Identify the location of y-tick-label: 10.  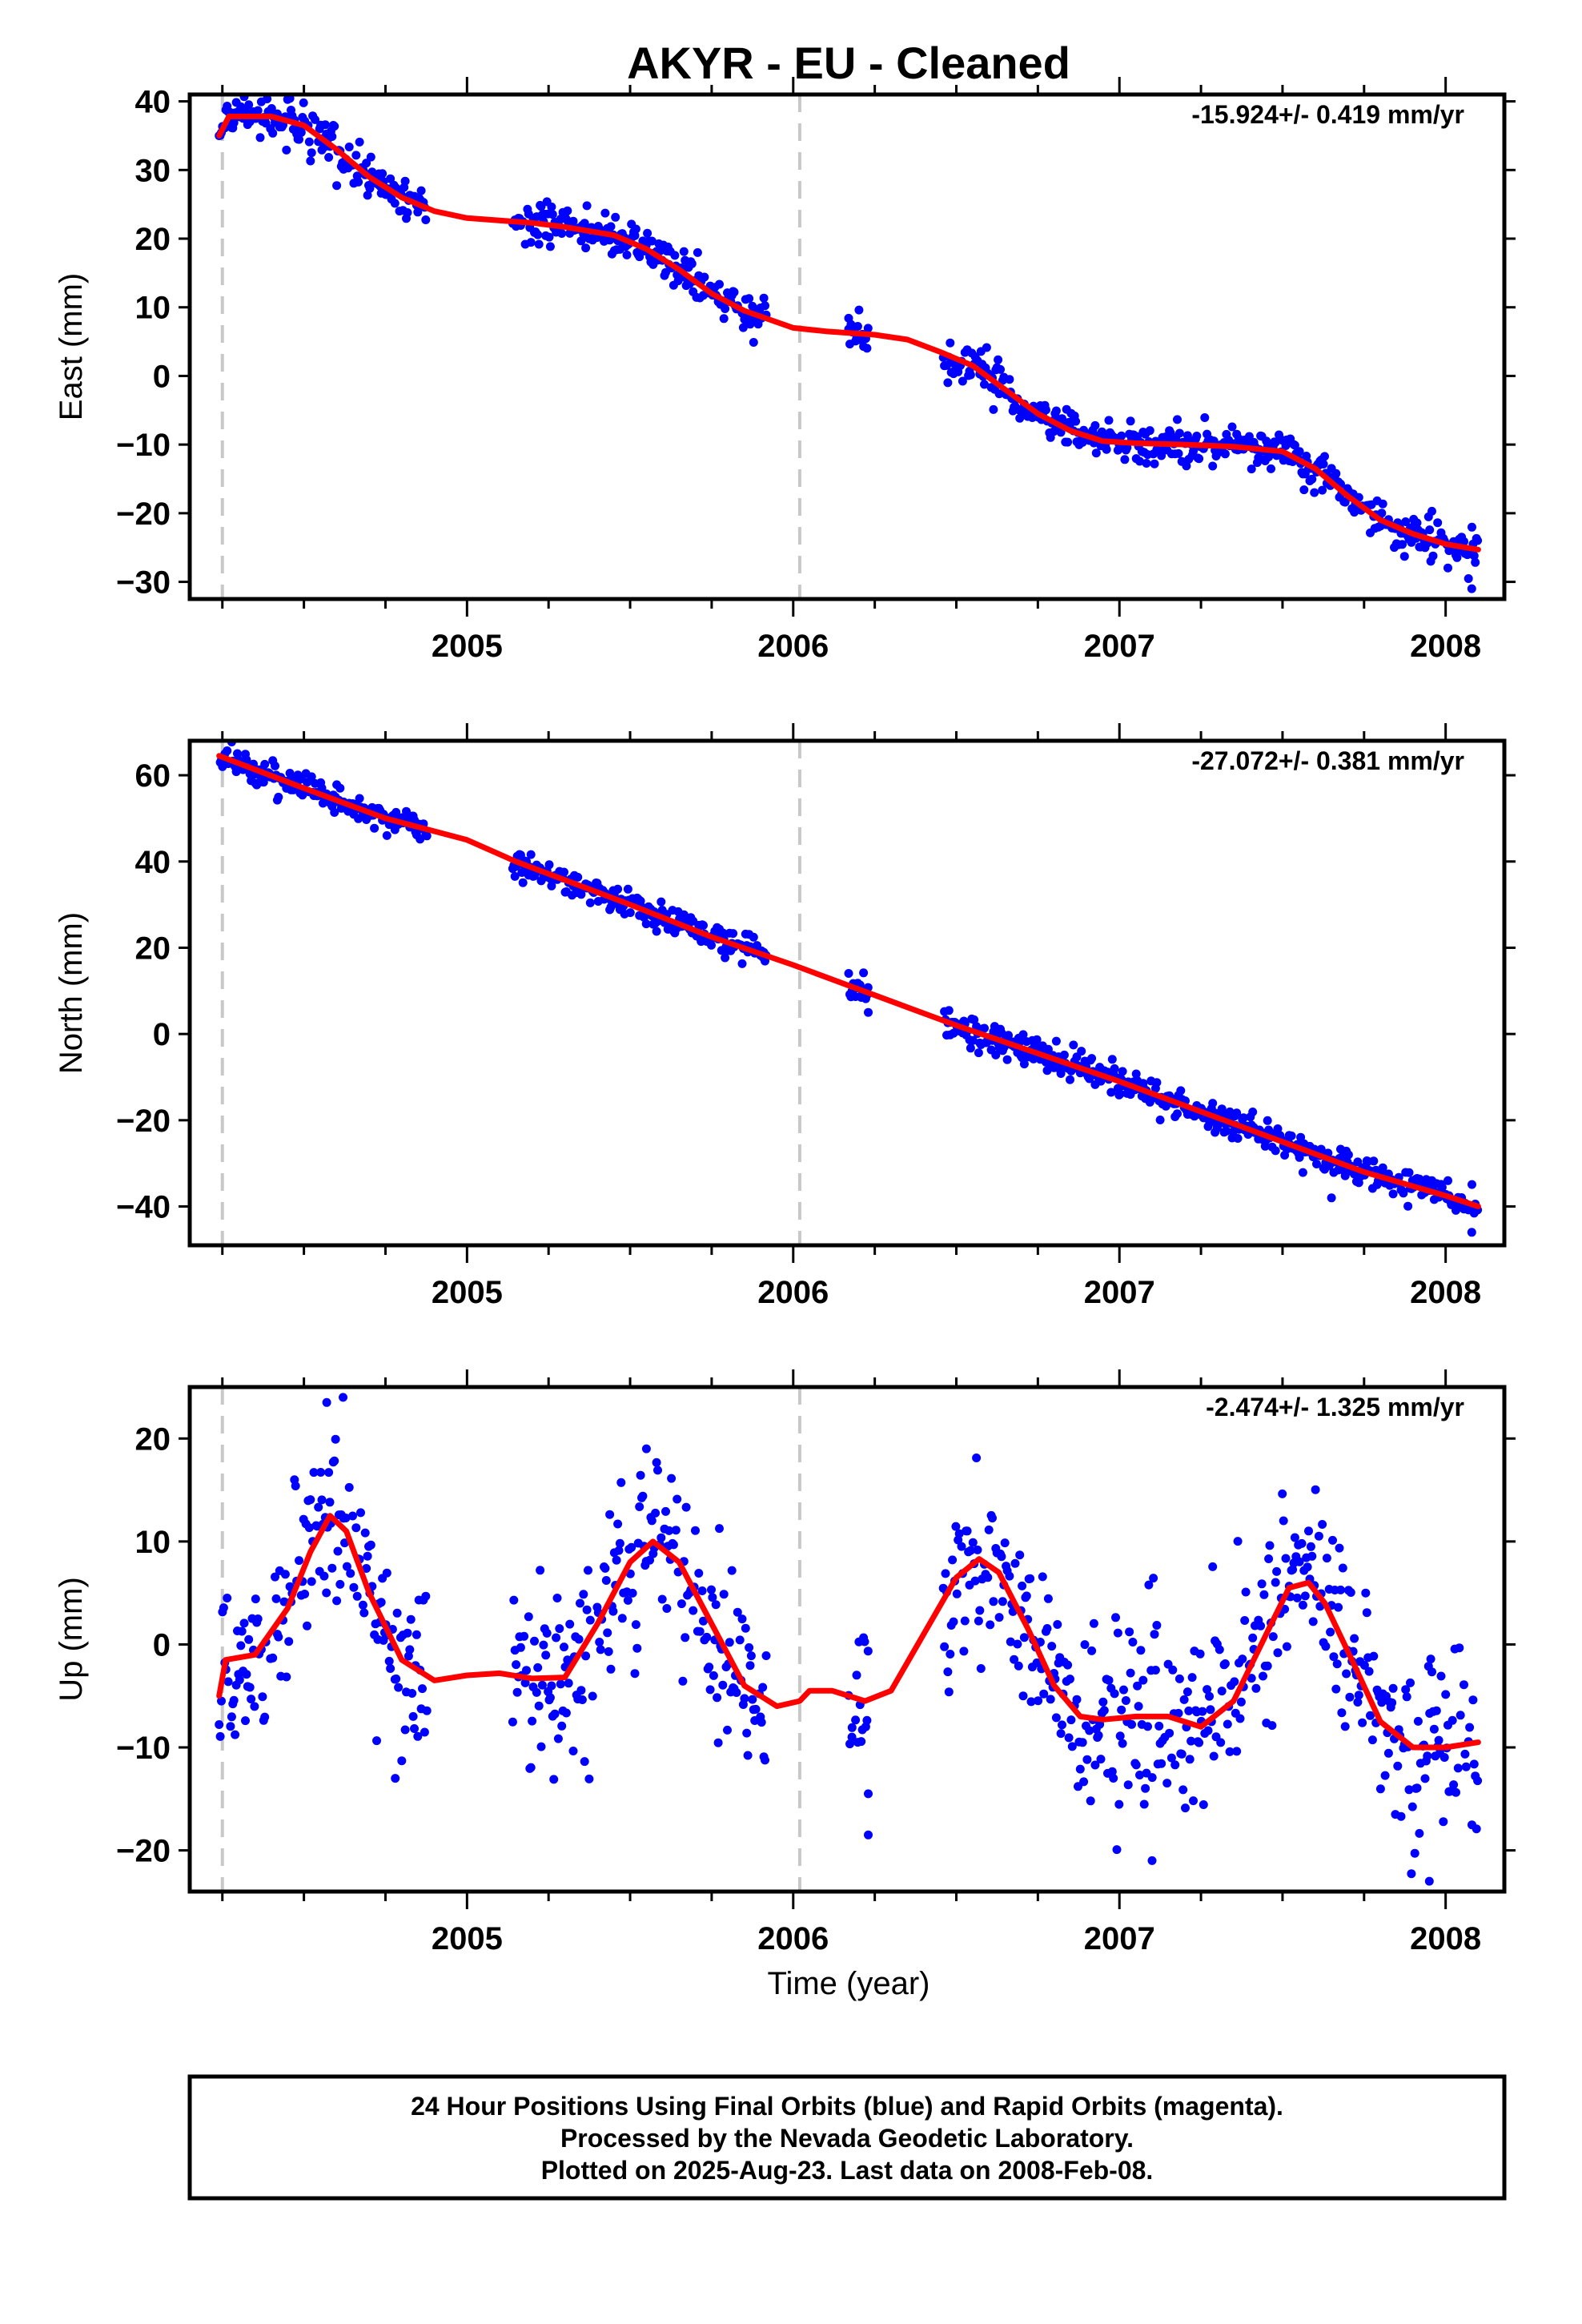
(153, 1542).